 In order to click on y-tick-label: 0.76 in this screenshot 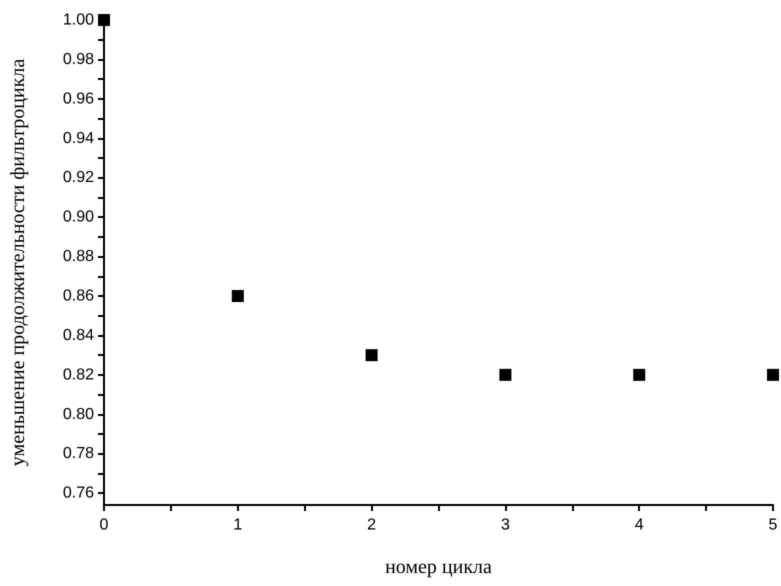, I will do `click(78, 493)`.